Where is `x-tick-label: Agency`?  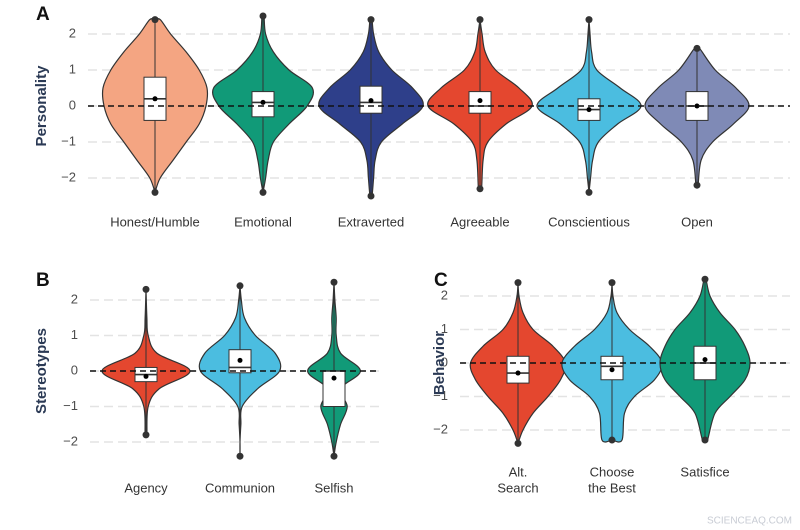 x-tick-label: Agency is located at coordinates (146, 487).